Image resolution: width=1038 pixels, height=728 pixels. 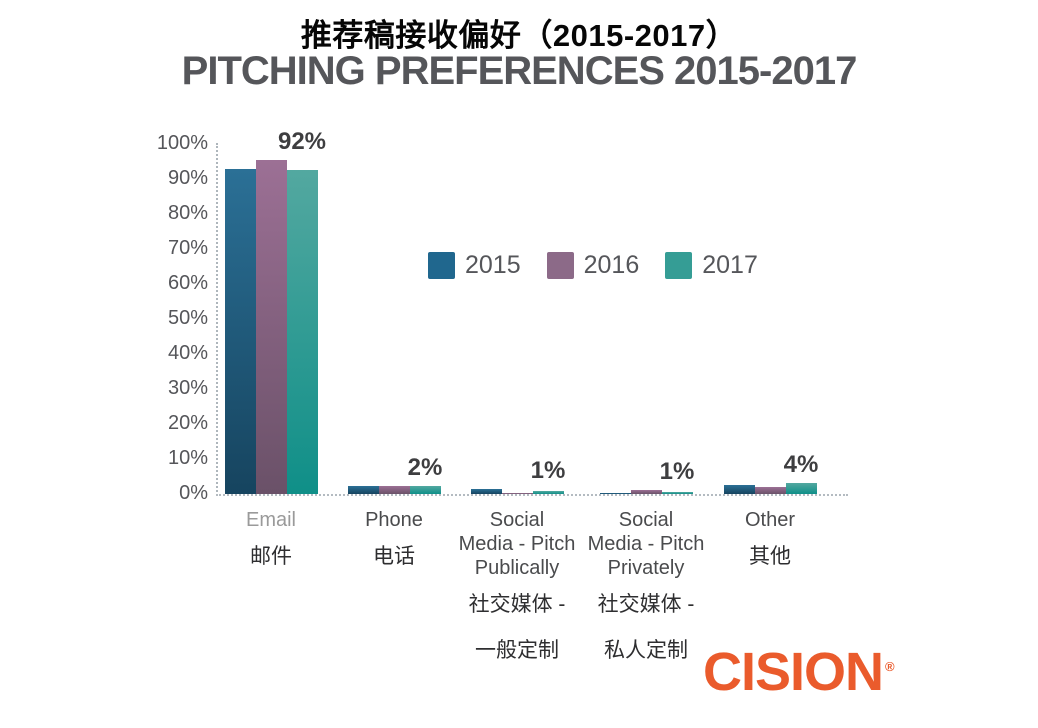 What do you see at coordinates (519, 71) in the screenshot?
I see `title-english: PITCHING PREFERENCES 2015-2017` at bounding box center [519, 71].